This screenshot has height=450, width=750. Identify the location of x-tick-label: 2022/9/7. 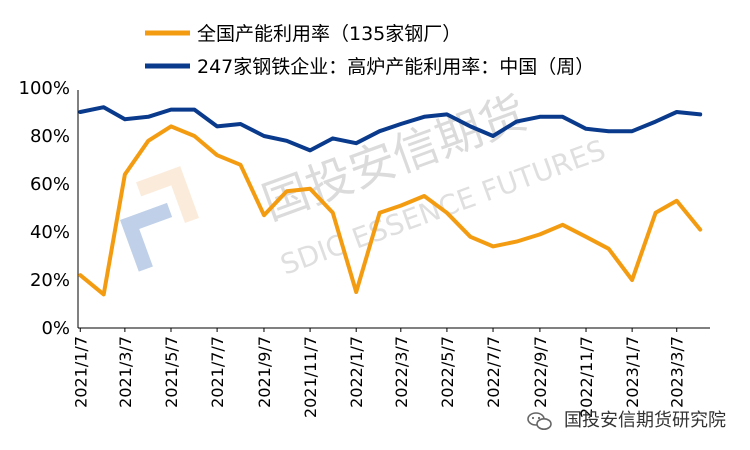
(540, 372).